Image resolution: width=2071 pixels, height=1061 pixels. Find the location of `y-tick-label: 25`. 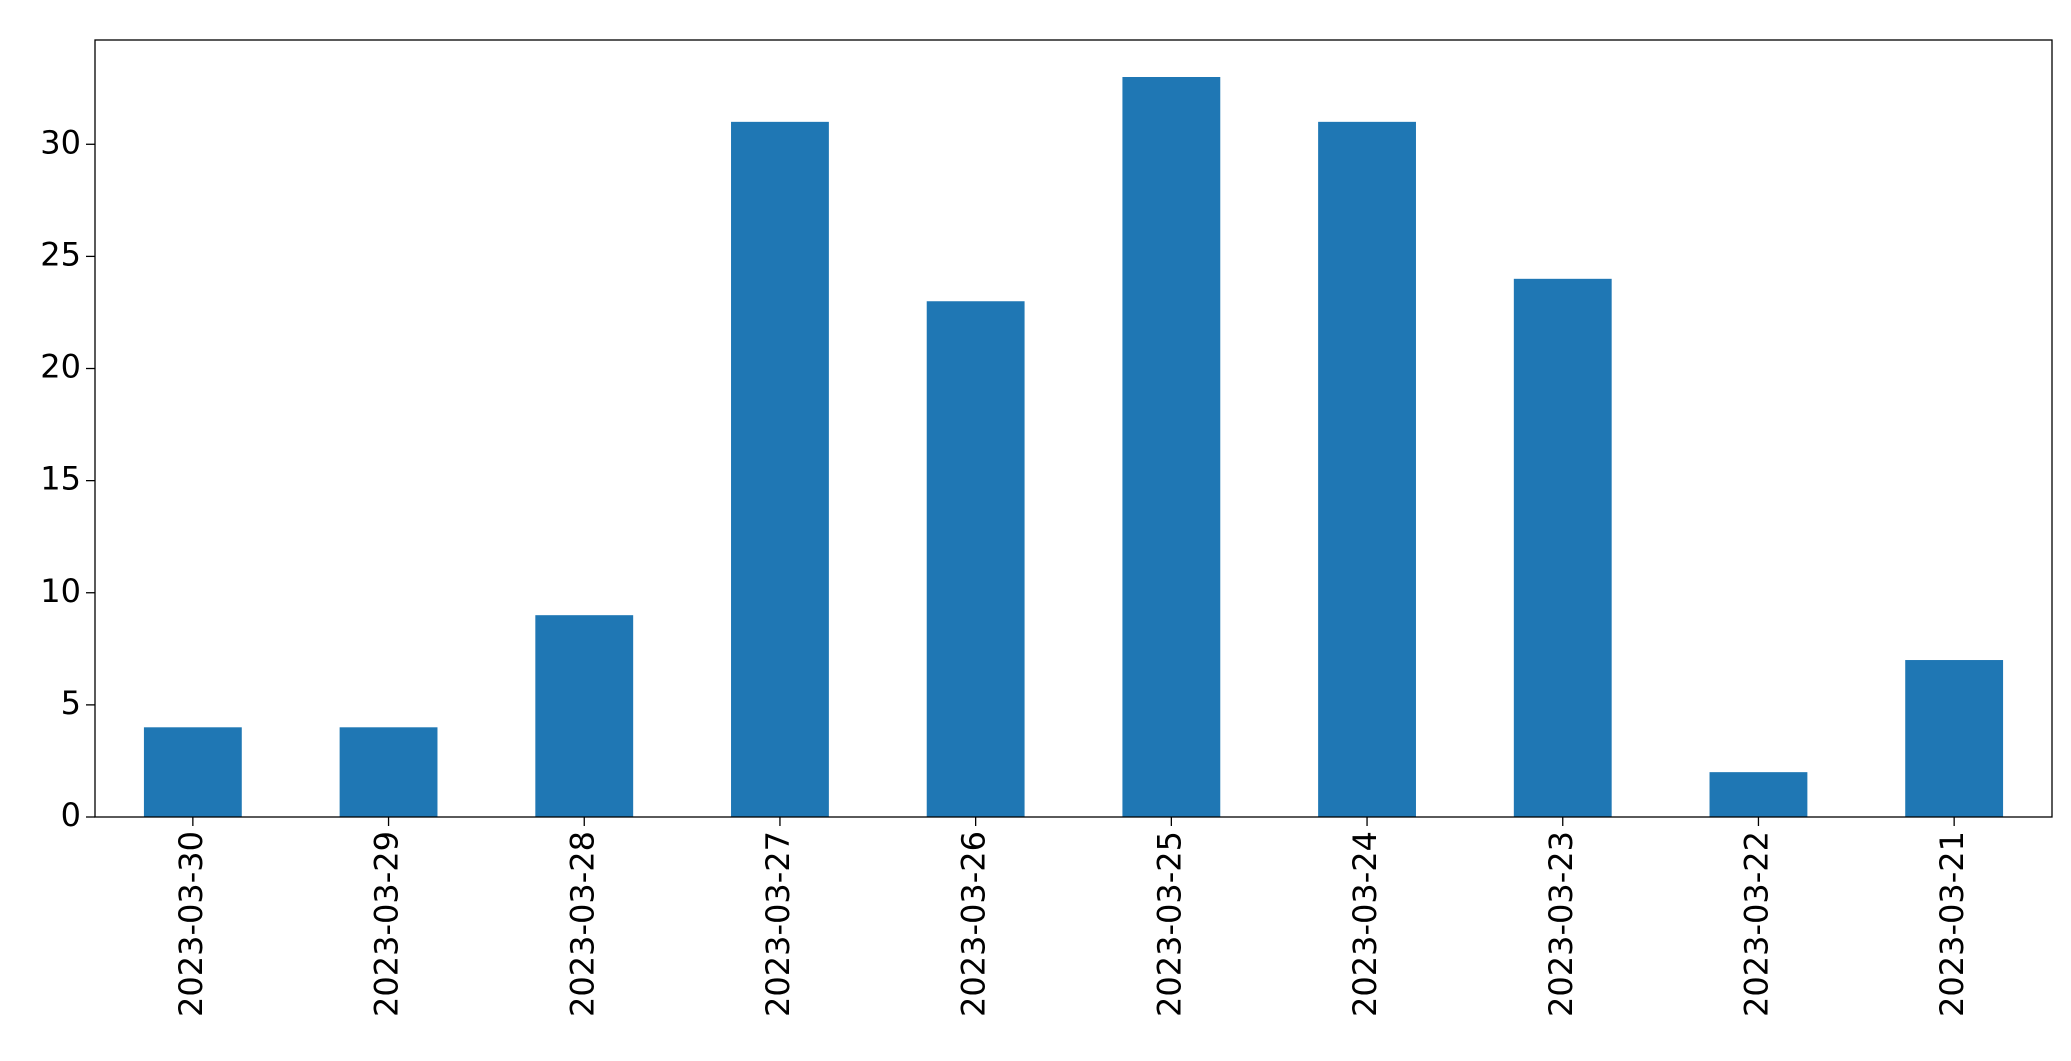

y-tick-label: 25 is located at coordinates (60, 254).